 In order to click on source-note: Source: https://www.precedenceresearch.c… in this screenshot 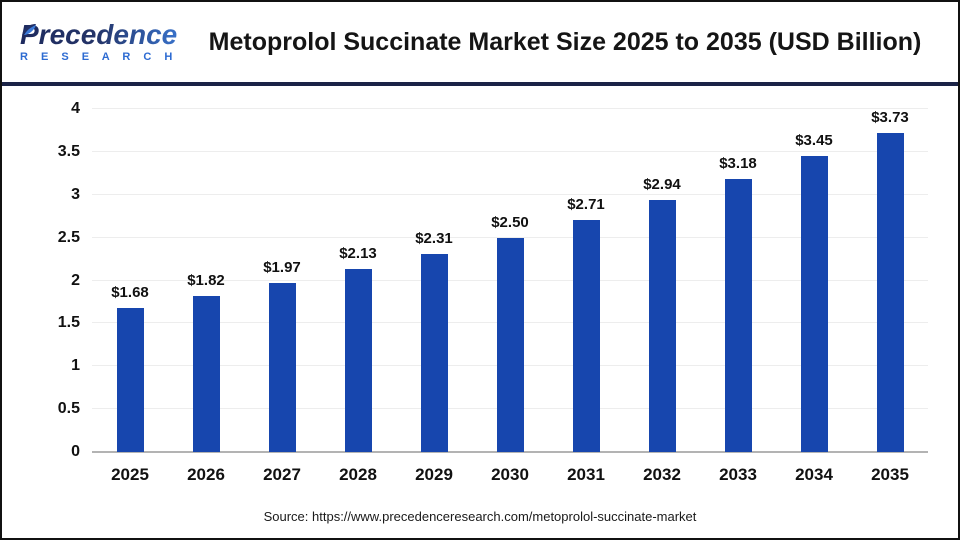, I will do `click(480, 516)`.